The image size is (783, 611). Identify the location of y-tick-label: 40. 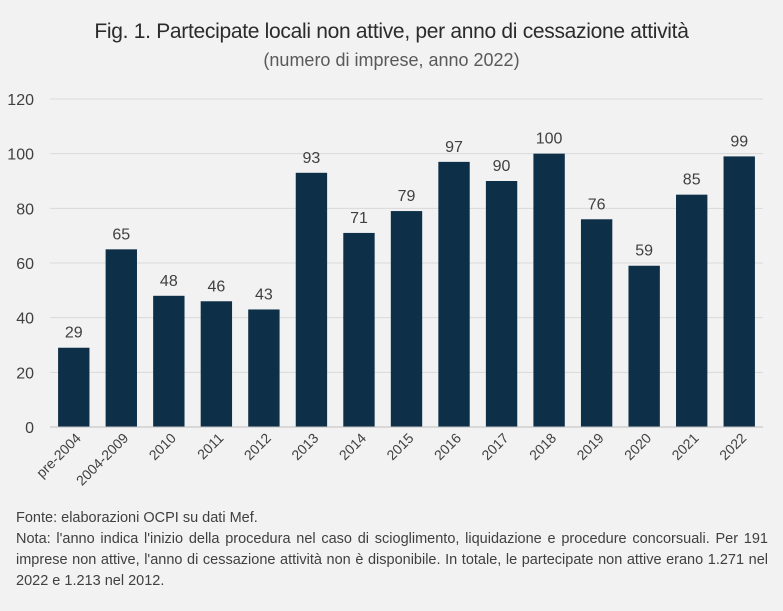
(25, 319).